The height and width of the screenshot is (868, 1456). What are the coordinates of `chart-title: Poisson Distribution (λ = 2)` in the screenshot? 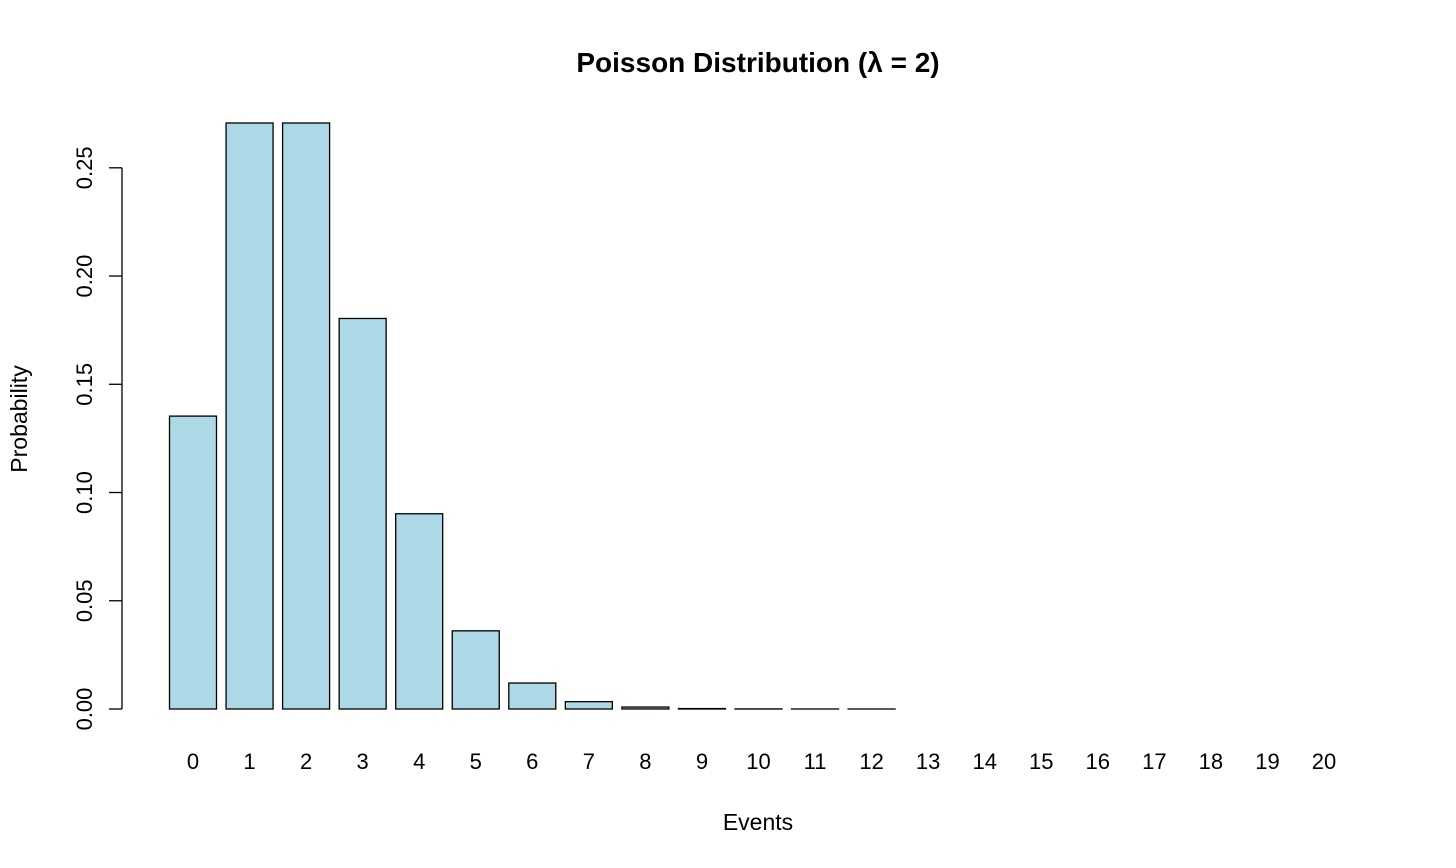 It's located at (757, 62).